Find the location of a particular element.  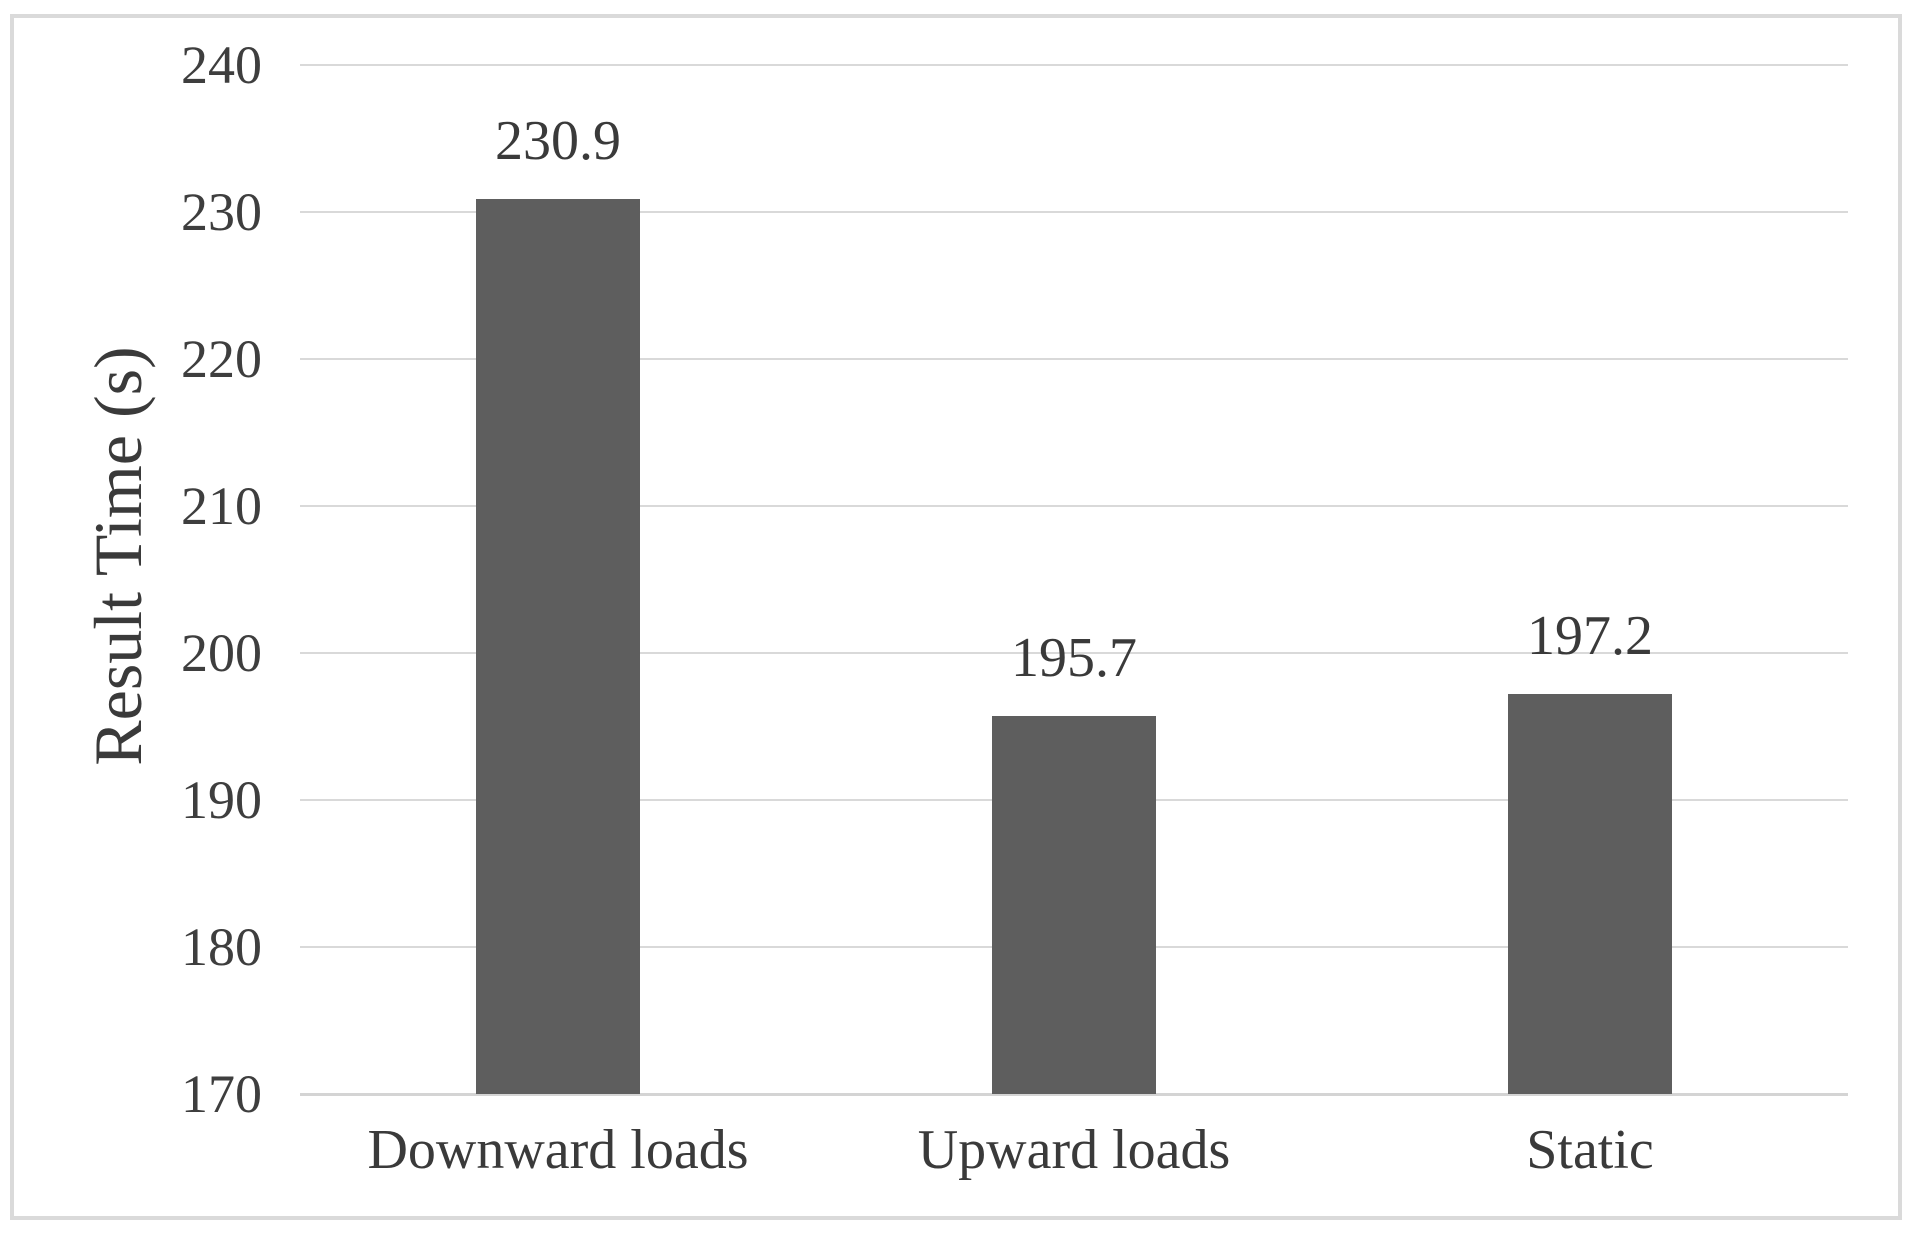

x-axis-line is located at coordinates (1074, 1094).